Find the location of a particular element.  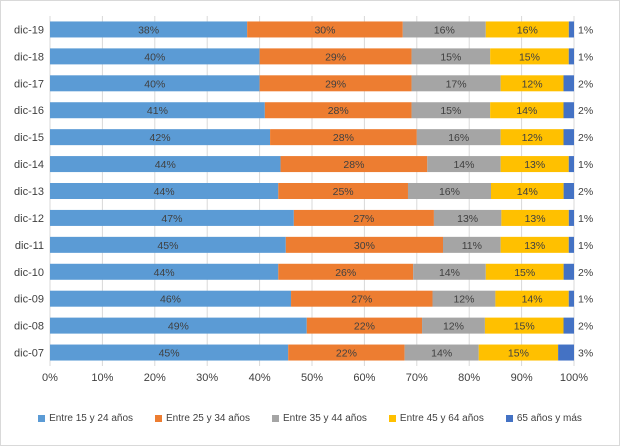

data-label: 38% is located at coordinates (148, 30).